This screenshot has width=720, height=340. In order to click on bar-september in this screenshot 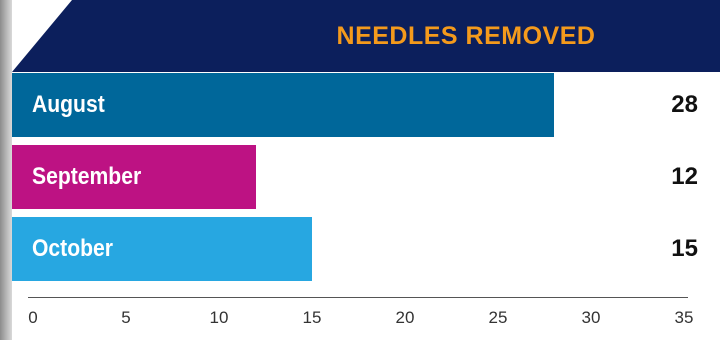, I will do `click(134, 177)`.